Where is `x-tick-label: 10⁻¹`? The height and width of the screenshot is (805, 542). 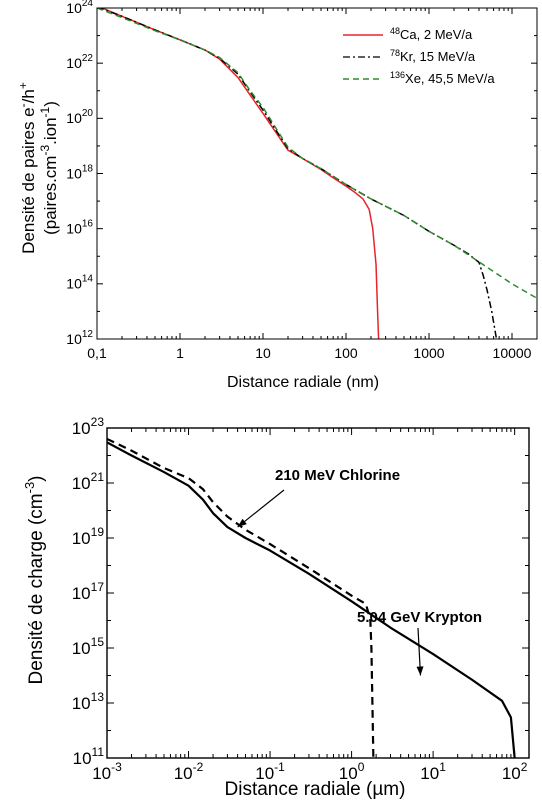 x-tick-label: 10⁻¹ is located at coordinates (270, 771).